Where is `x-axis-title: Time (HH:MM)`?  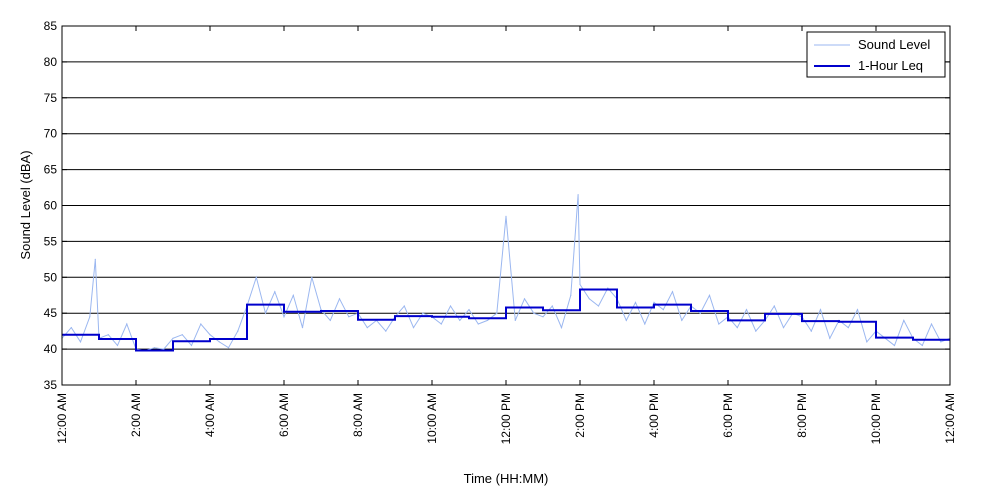
x-axis-title: Time (HH:MM) is located at coordinates (506, 478).